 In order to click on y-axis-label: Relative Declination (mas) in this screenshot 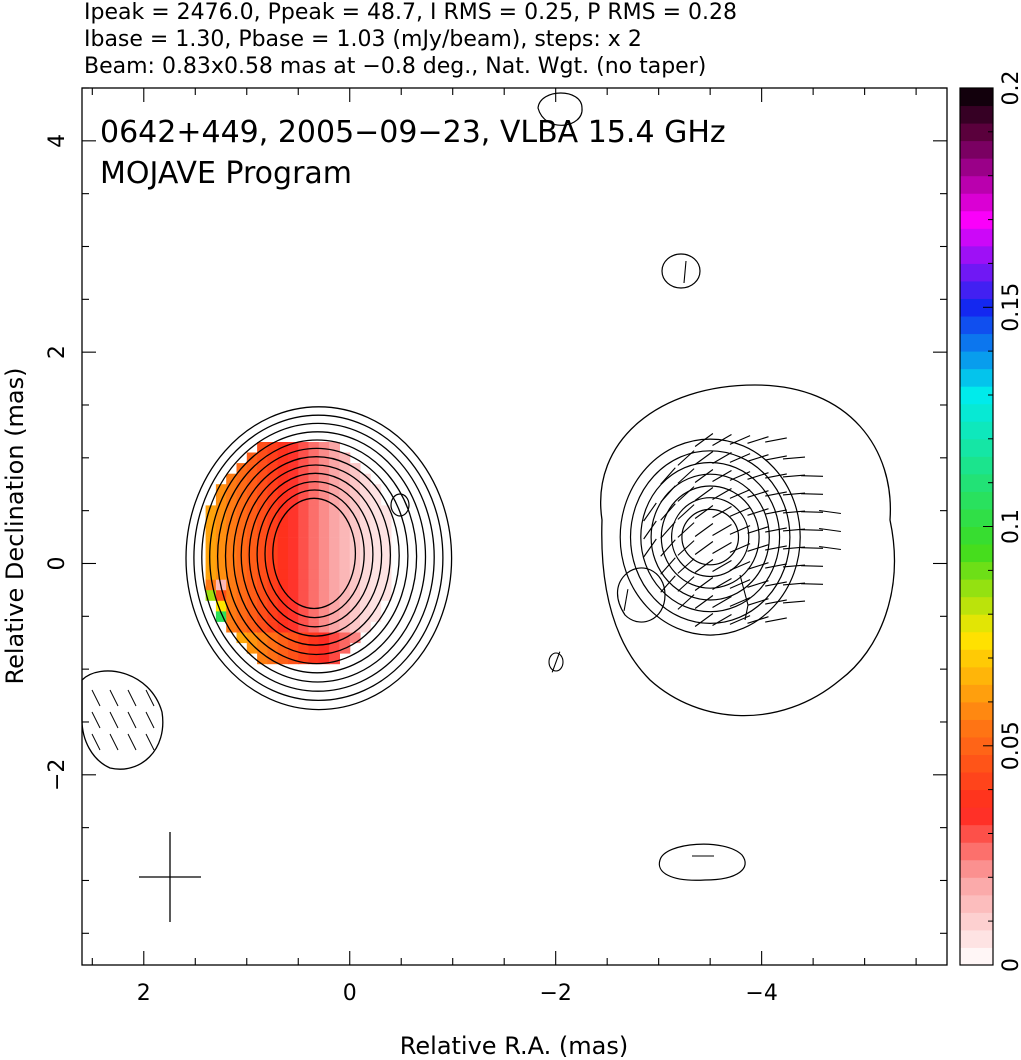, I will do `click(15, 525)`.